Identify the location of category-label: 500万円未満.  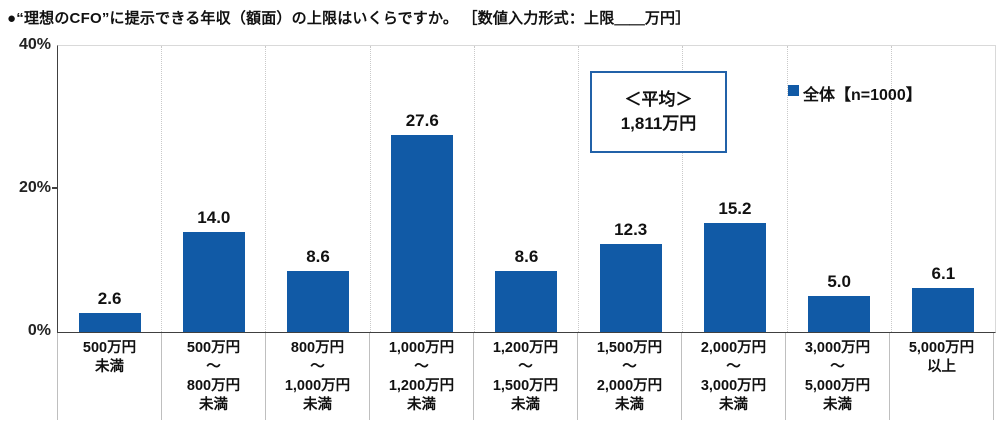
(109, 376).